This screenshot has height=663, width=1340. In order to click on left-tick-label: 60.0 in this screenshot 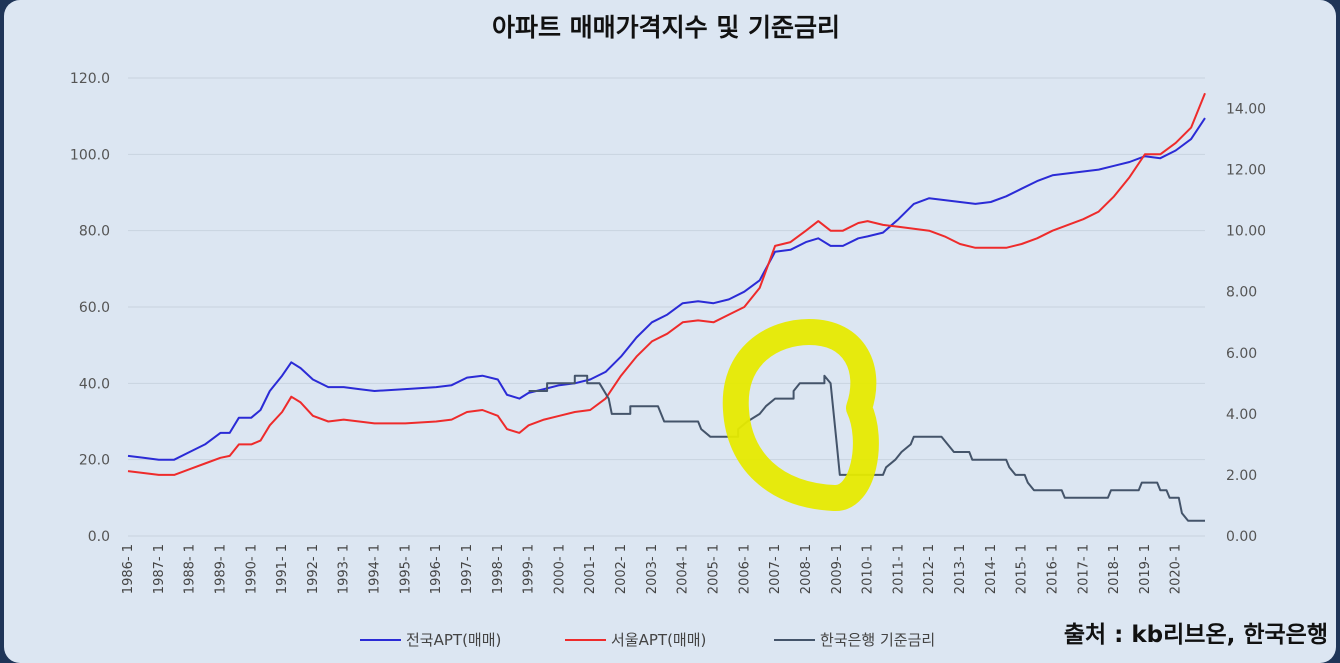, I will do `click(94, 308)`.